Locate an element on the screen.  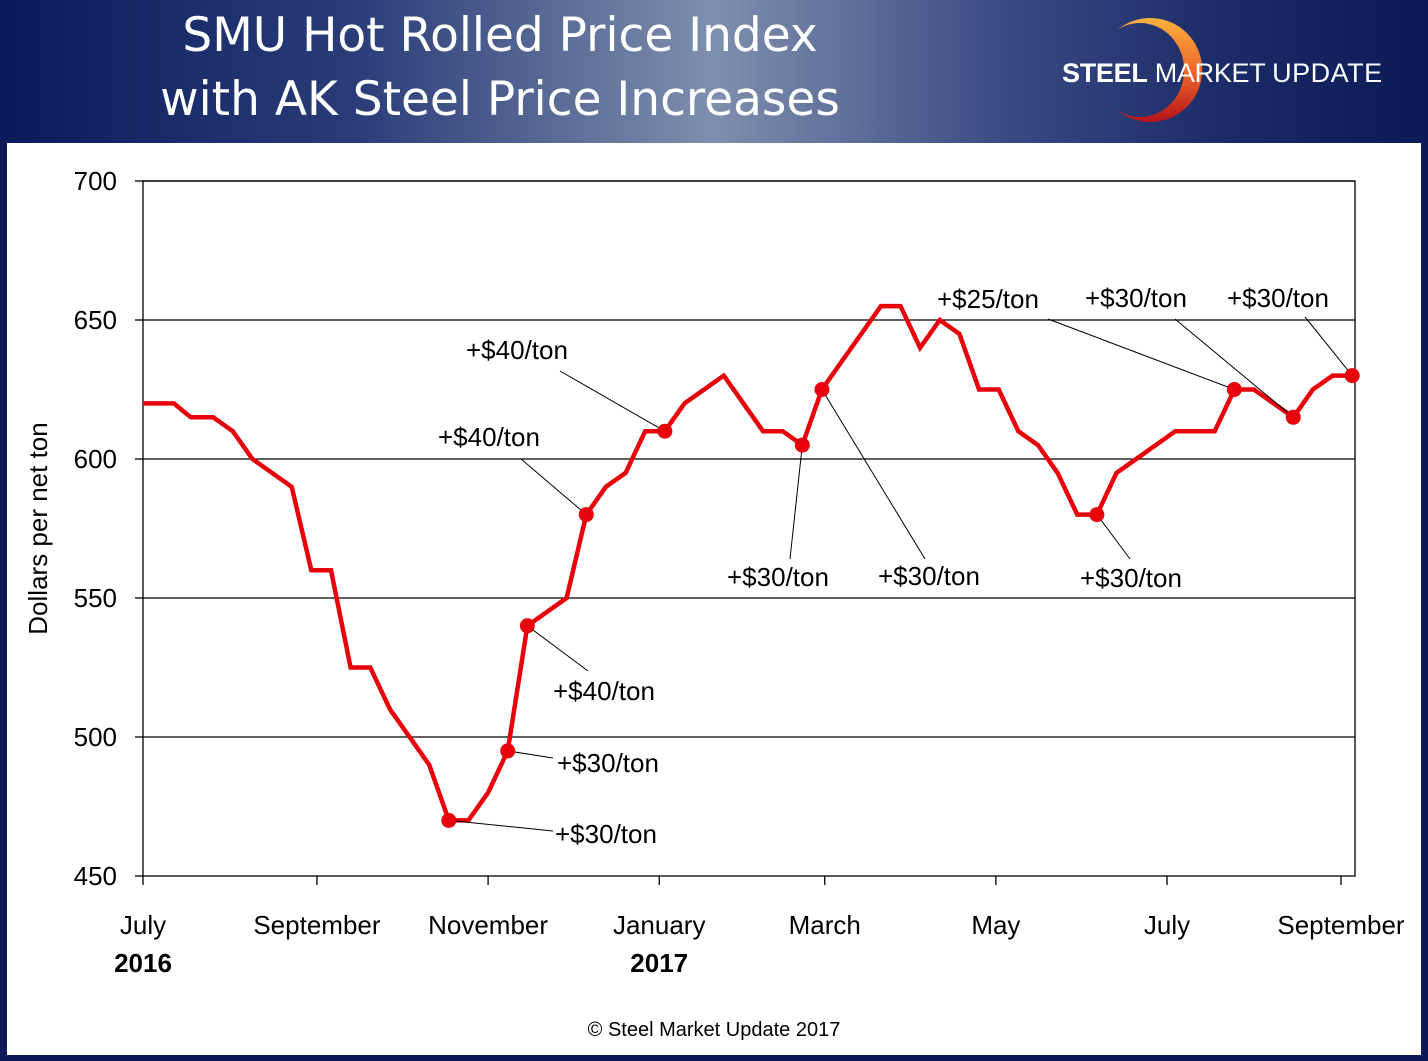
y-tick-label: 500 is located at coordinates (95, 737).